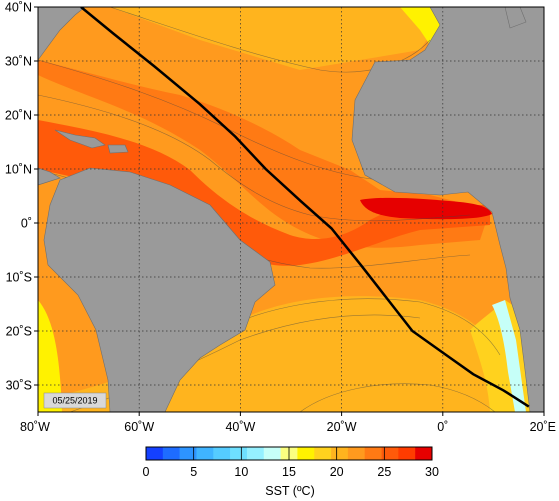  What do you see at coordinates (384, 472) in the screenshot?
I see `colorbar-tick-label-5: 25` at bounding box center [384, 472].